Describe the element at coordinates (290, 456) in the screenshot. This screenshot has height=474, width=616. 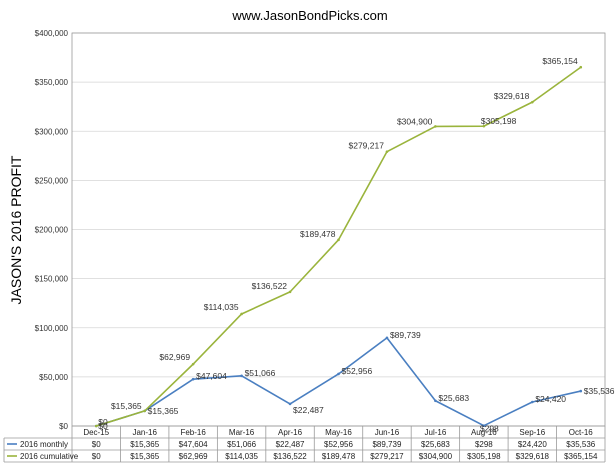
I see `table-cell: $136,522` at that location.